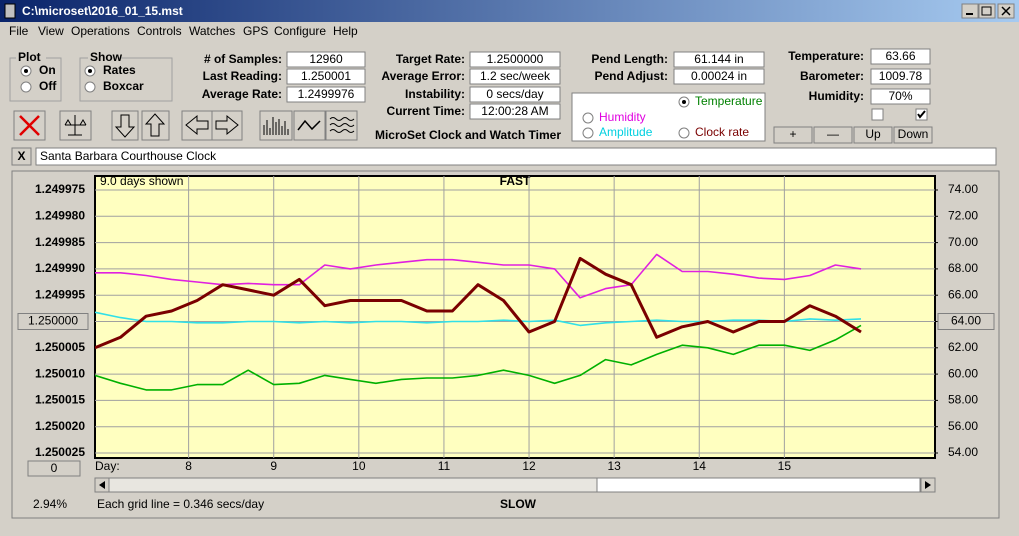  What do you see at coordinates (963, 400) in the screenshot?
I see `y2-tick-label: 58.00` at bounding box center [963, 400].